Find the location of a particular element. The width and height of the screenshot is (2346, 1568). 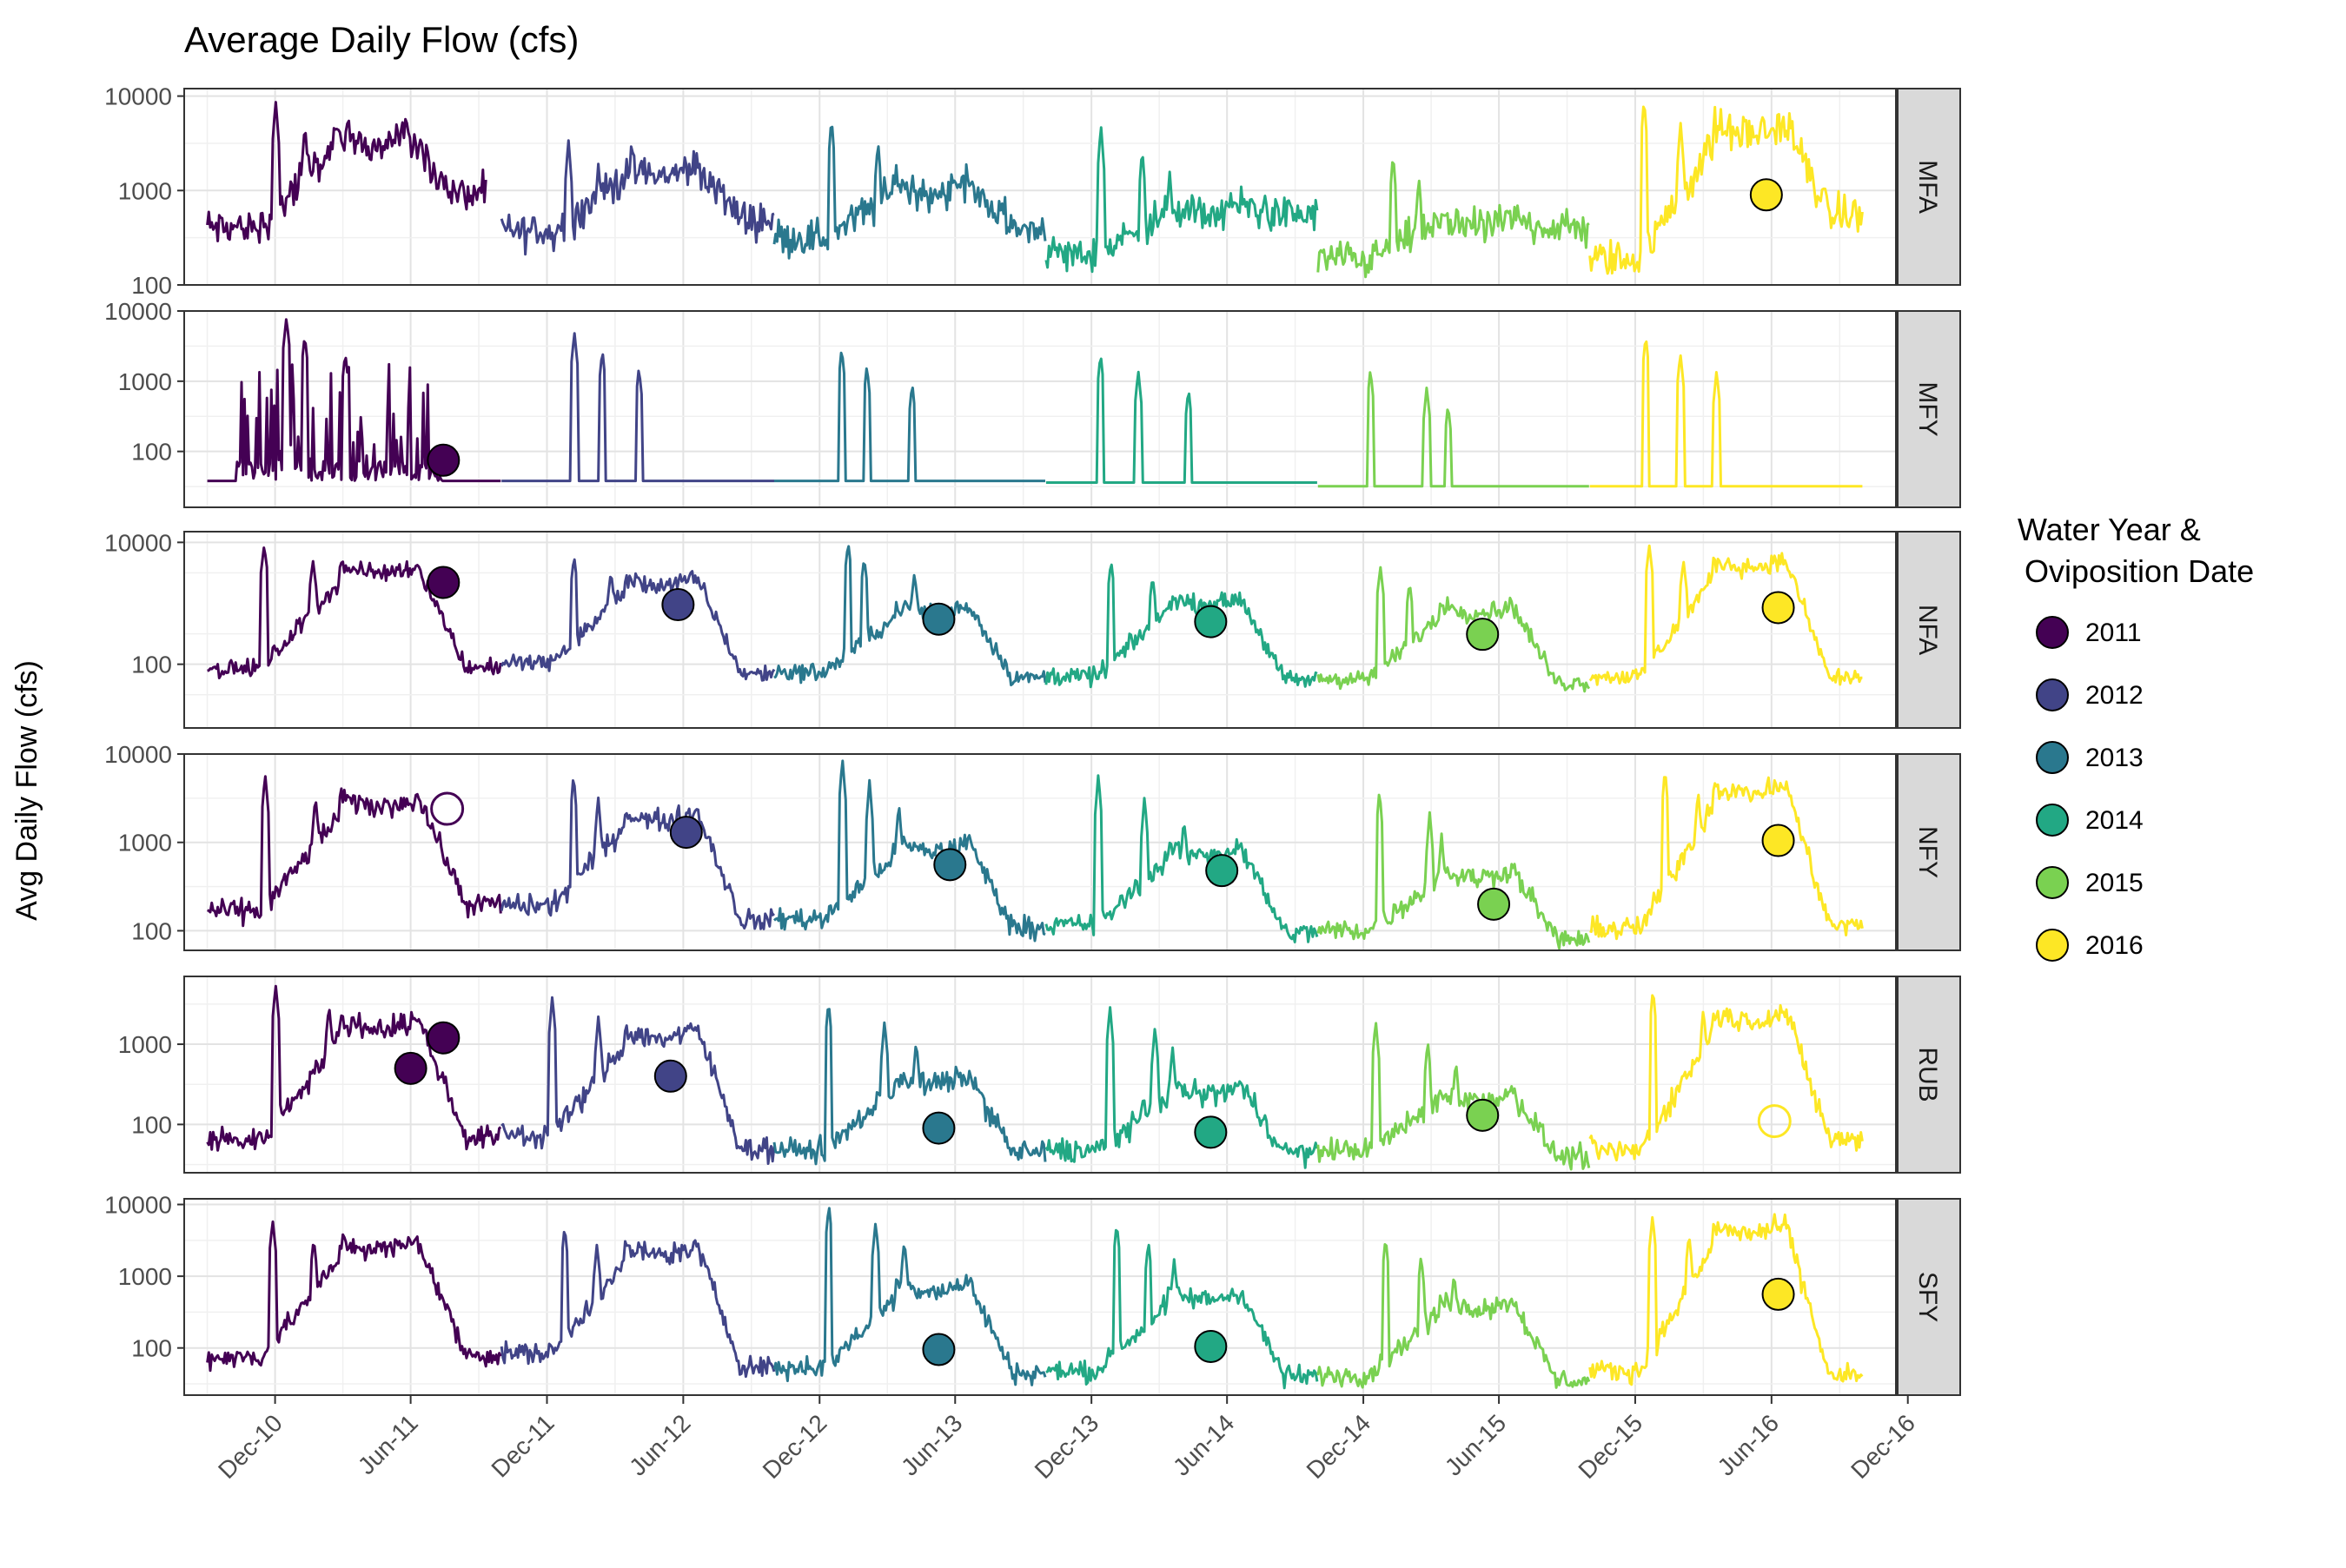

series-line-sfy-2016 is located at coordinates (1726, 1299).